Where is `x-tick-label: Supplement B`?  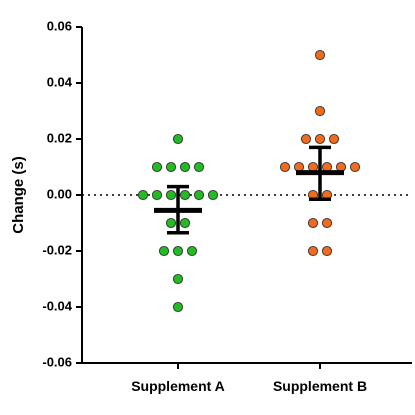
x-tick-label: Supplement B is located at coordinates (320, 386).